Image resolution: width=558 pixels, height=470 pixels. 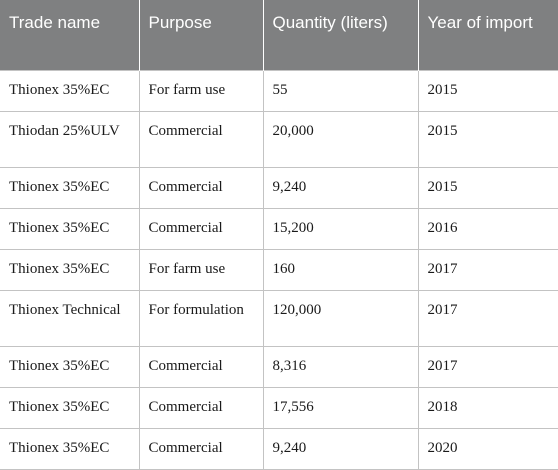 What do you see at coordinates (340, 318) in the screenshot?
I see `cell-quantity: 120,000` at bounding box center [340, 318].